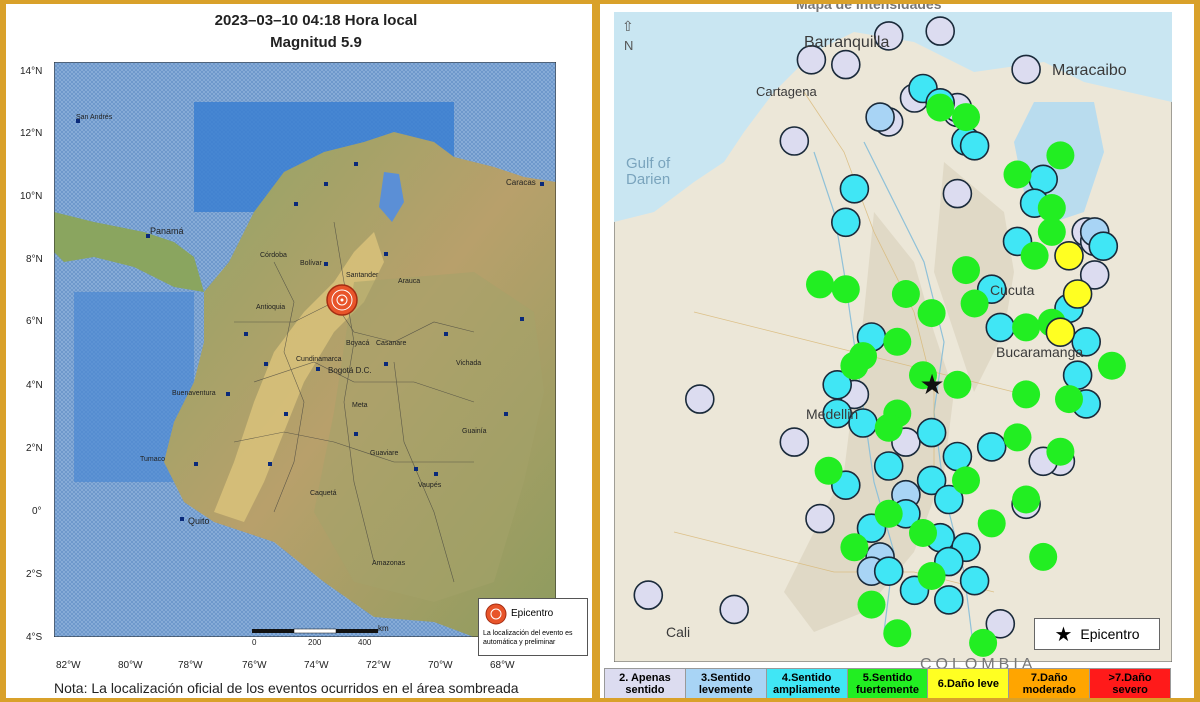  I want to click on place-label: Meta, so click(360, 405).